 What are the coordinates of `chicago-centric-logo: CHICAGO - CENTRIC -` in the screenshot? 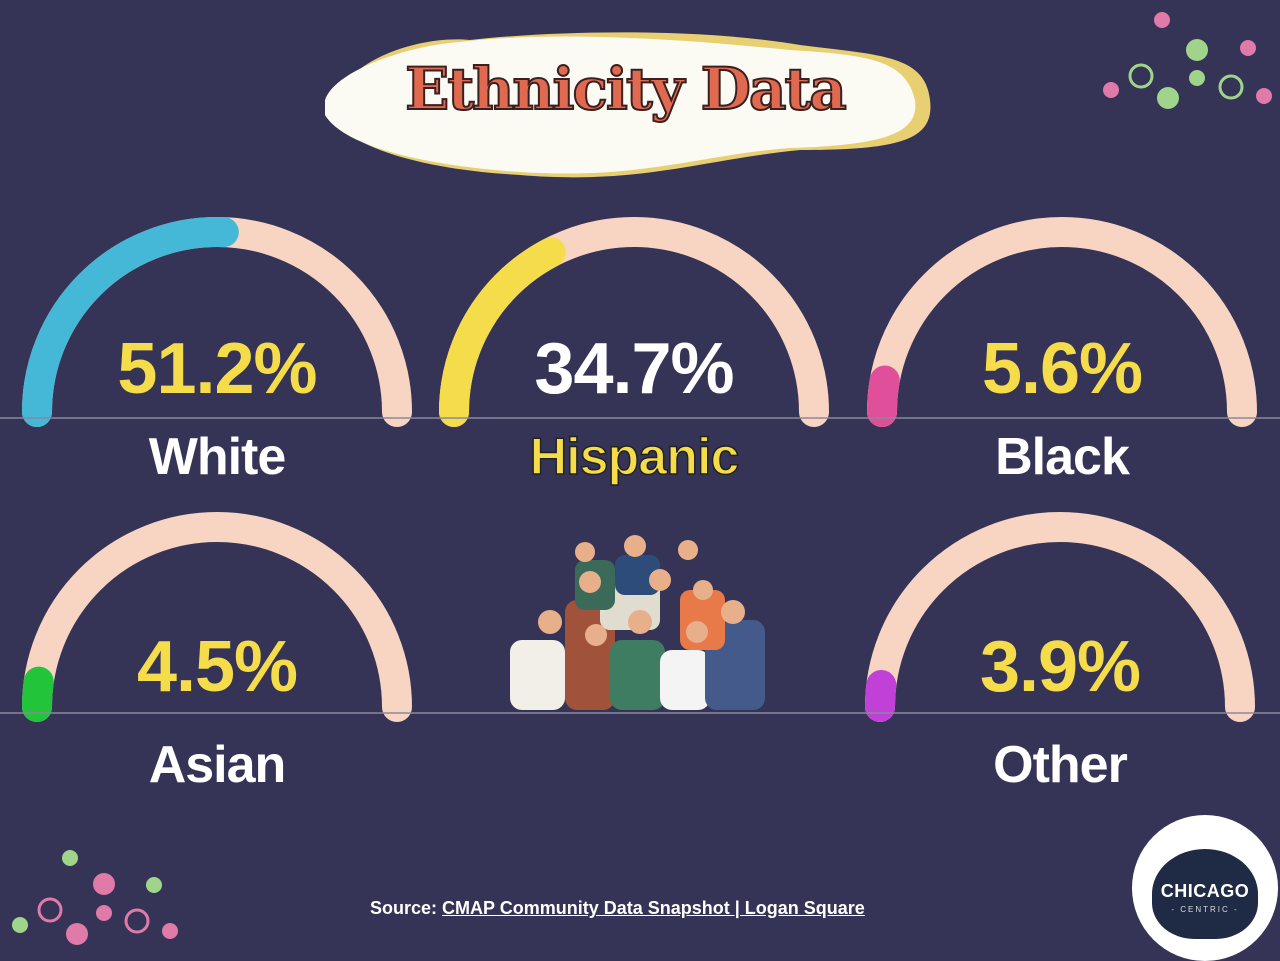 It's located at (1205, 888).